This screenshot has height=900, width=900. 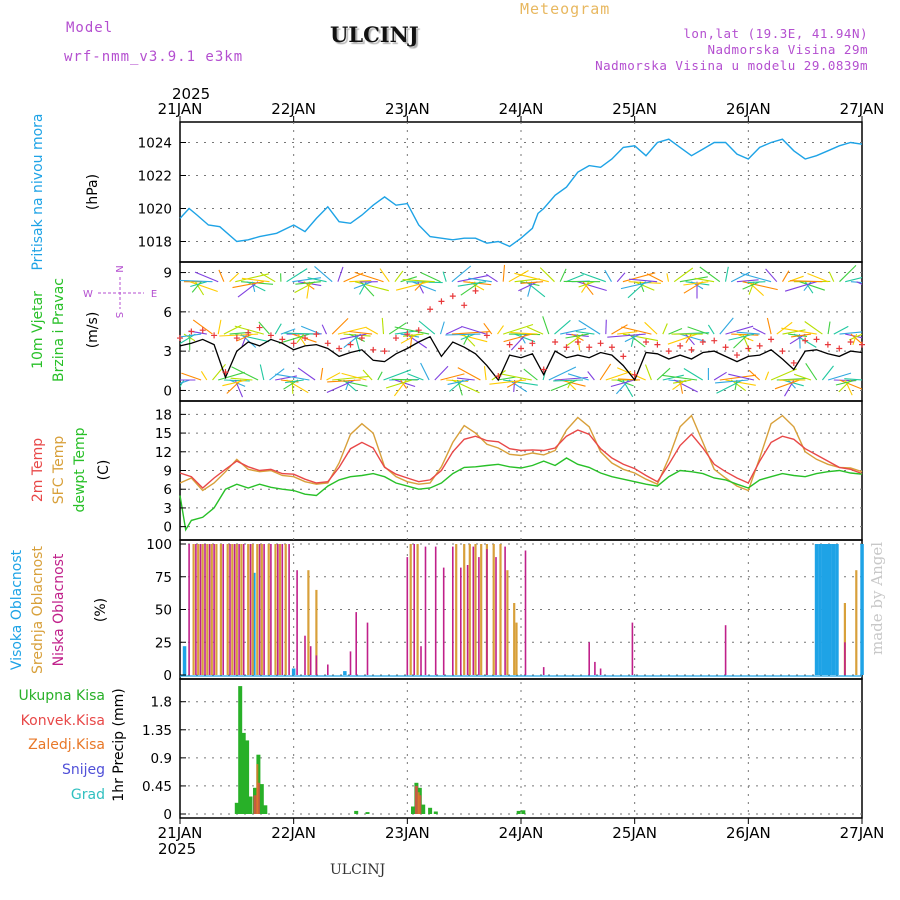 What do you see at coordinates (191, 94) in the screenshot?
I see `top-year-label: 2025` at bounding box center [191, 94].